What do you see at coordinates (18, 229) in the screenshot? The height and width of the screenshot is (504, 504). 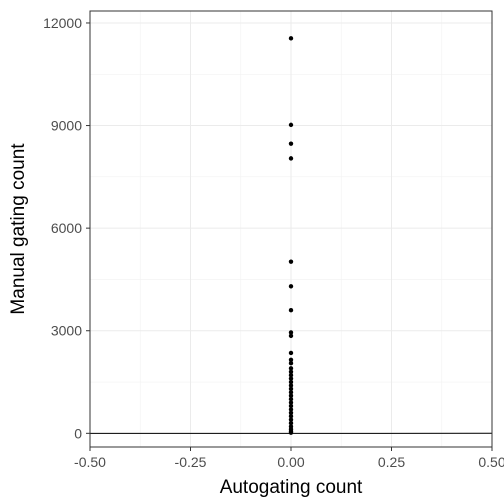 I see `y-axis-title: Manual gating count` at bounding box center [18, 229].